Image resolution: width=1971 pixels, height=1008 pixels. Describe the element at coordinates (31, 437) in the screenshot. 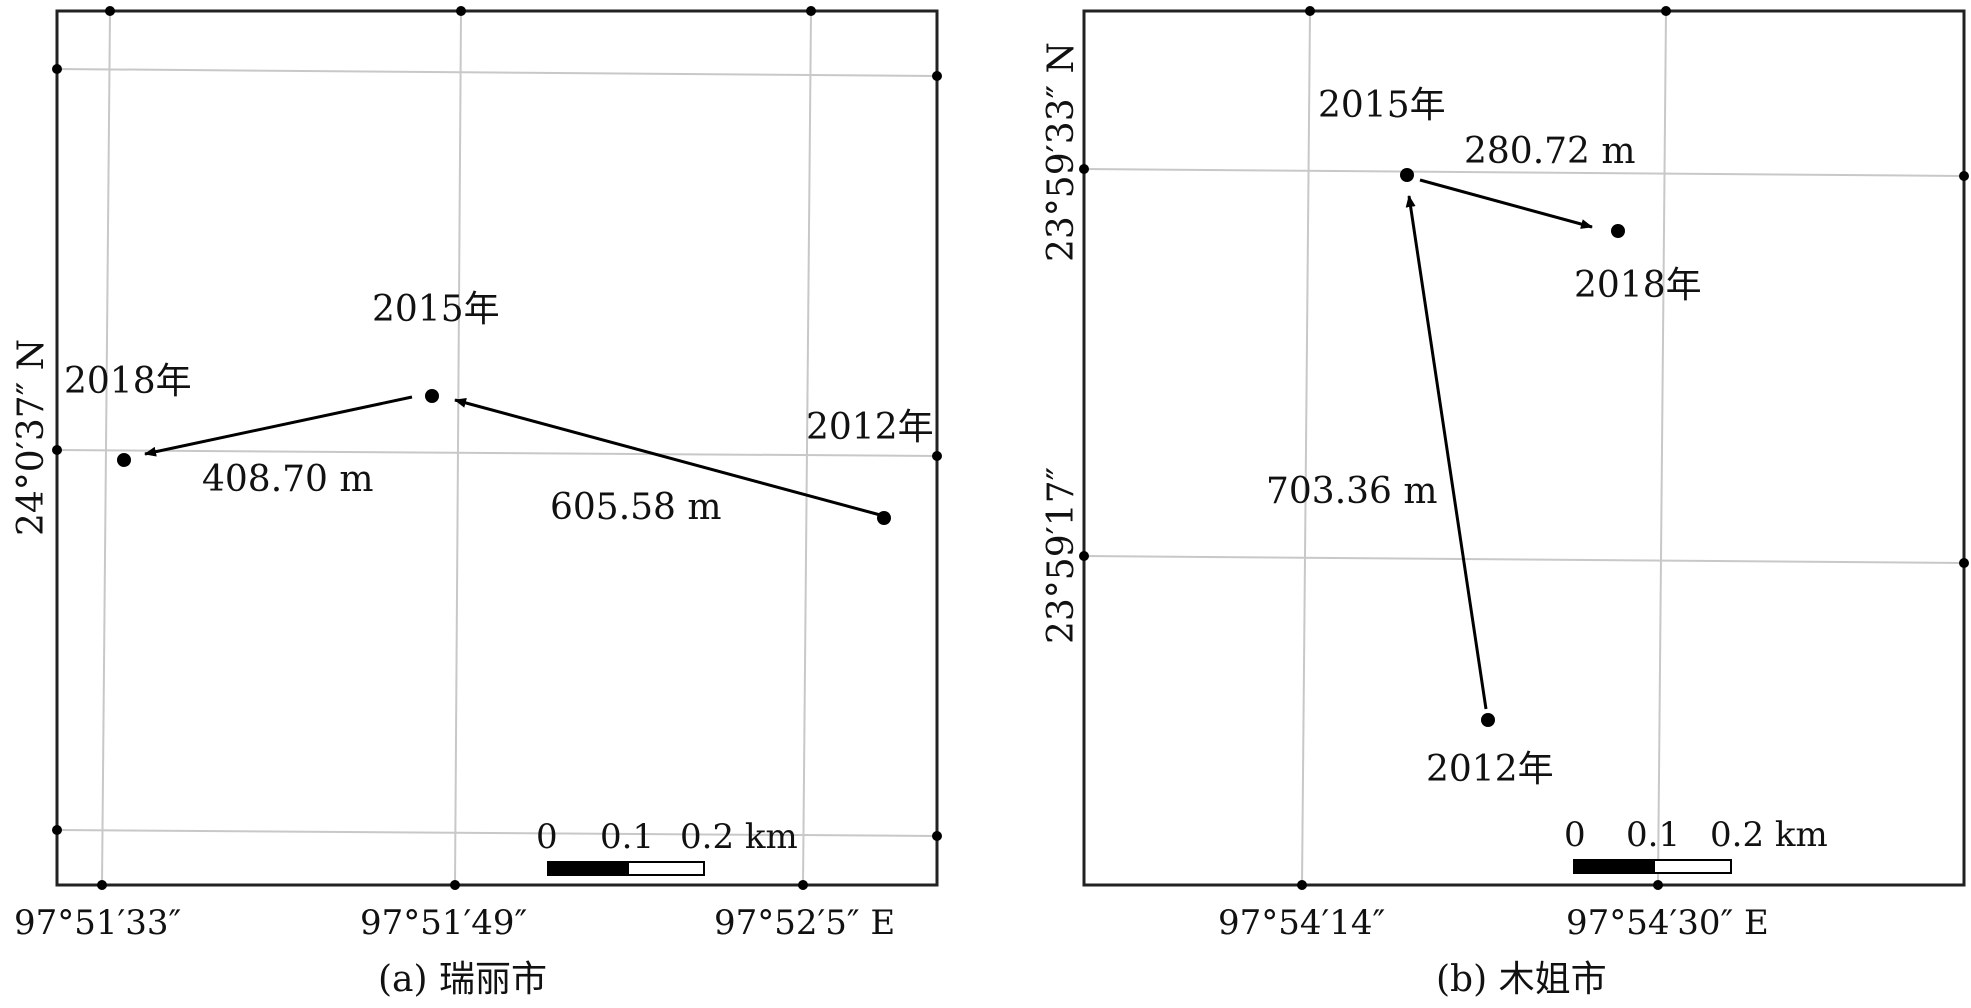

I see `panel-a-latitude-label: 24°0′37″ N` at that location.